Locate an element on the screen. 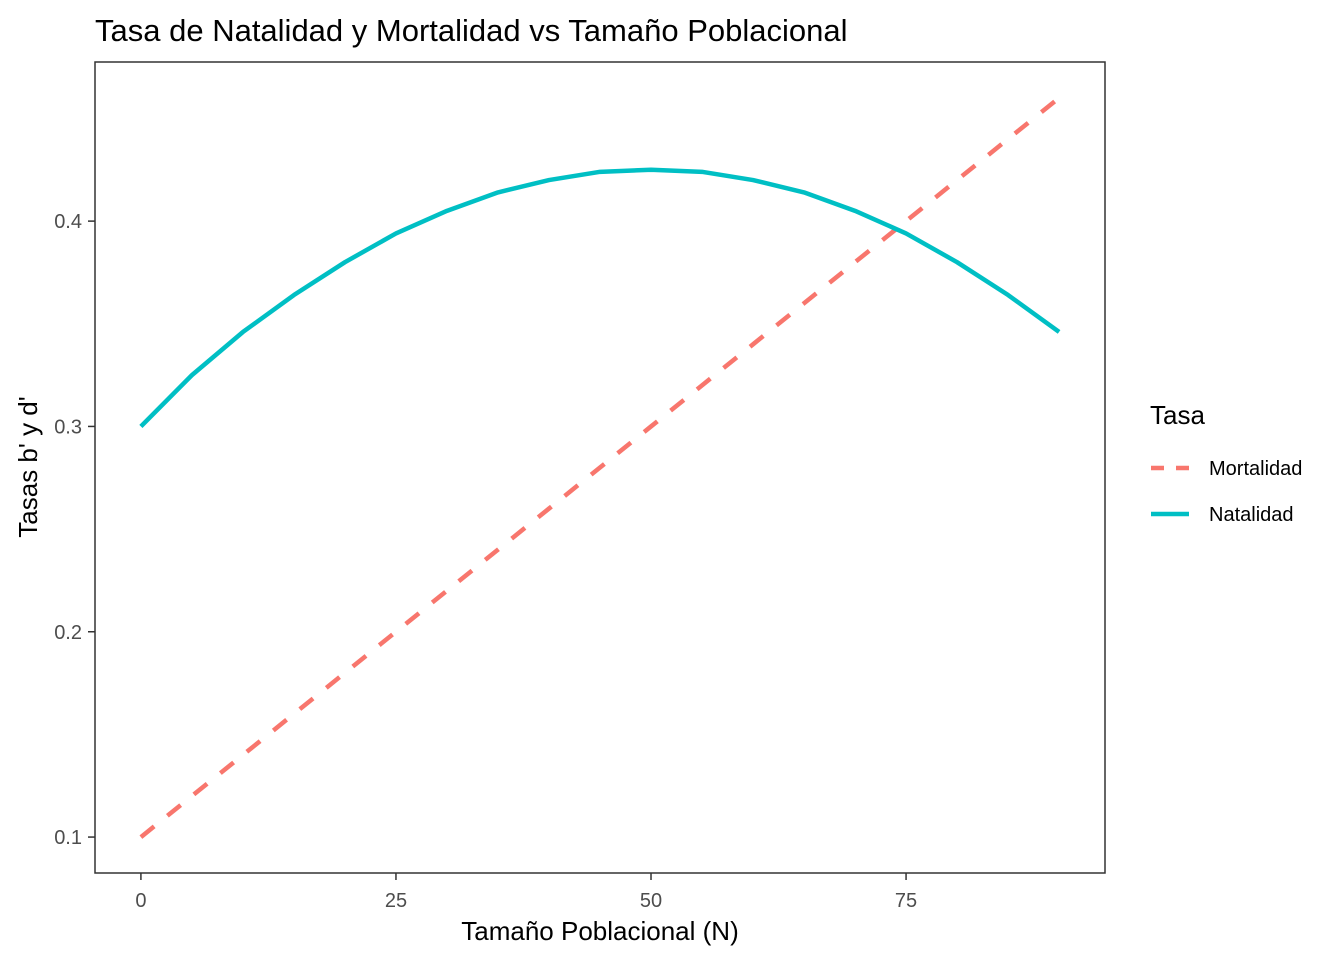 The image size is (1344, 960). x-axis-label: Tamaño Poblacional (N) is located at coordinates (599, 931).